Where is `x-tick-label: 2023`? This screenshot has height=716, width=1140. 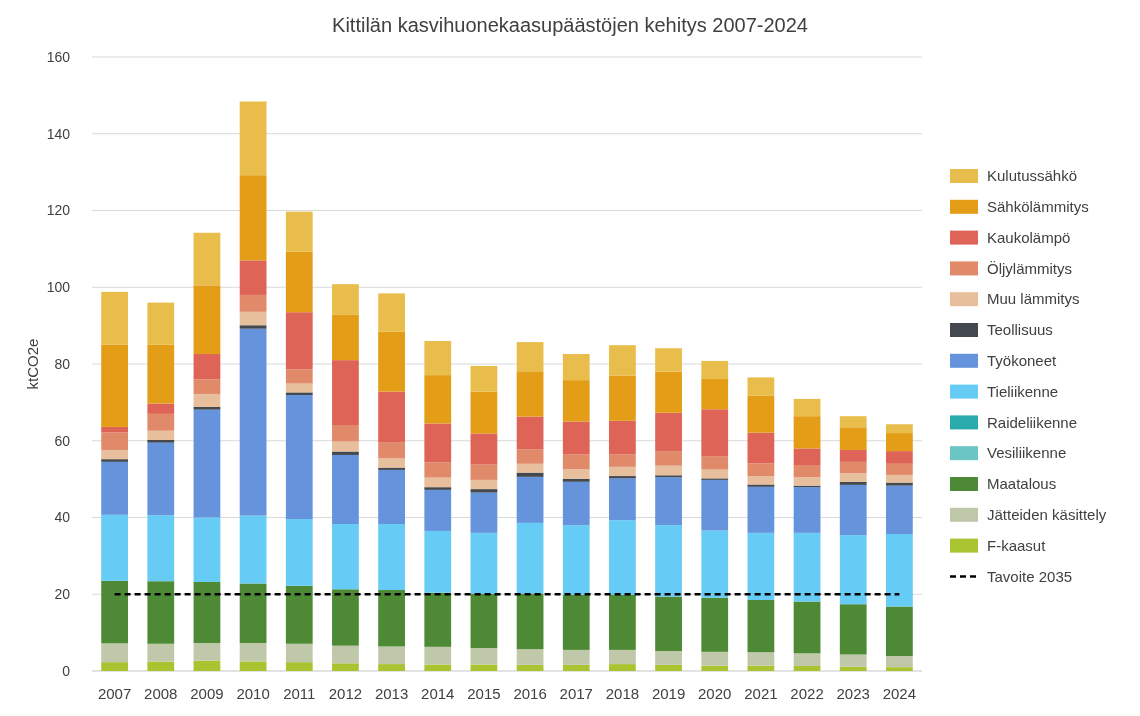
x-tick-label: 2023 is located at coordinates (853, 693).